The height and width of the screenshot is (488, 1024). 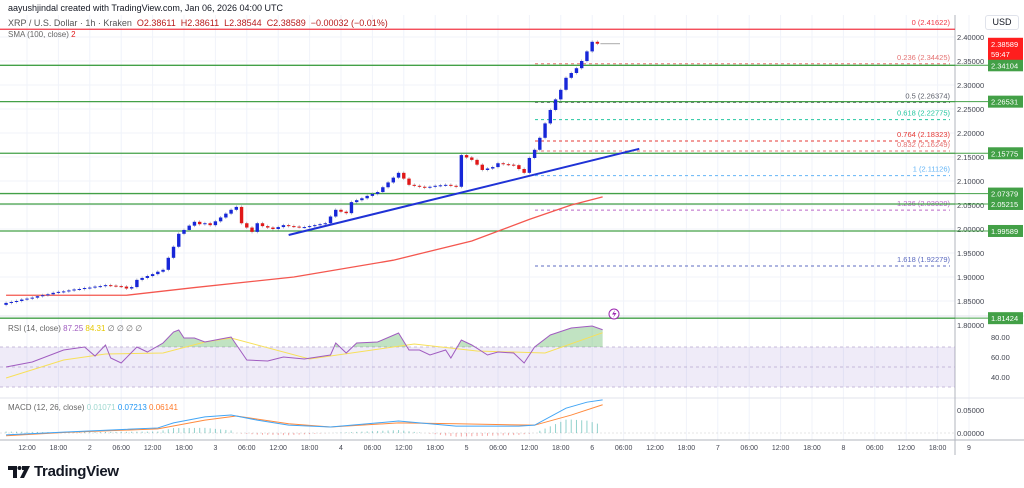 What do you see at coordinates (970, 85) in the screenshot?
I see `price-axis-label: 2.30000` at bounding box center [970, 85].